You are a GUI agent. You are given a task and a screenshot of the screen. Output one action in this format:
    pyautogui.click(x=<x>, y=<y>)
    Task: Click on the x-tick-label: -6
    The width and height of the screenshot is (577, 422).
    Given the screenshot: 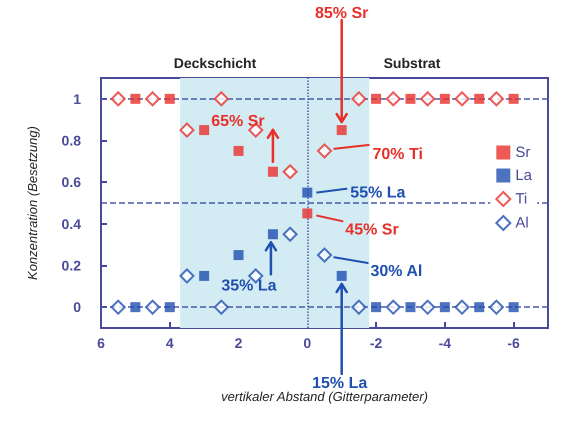 What is the action you would take?
    pyautogui.click(x=513, y=343)
    